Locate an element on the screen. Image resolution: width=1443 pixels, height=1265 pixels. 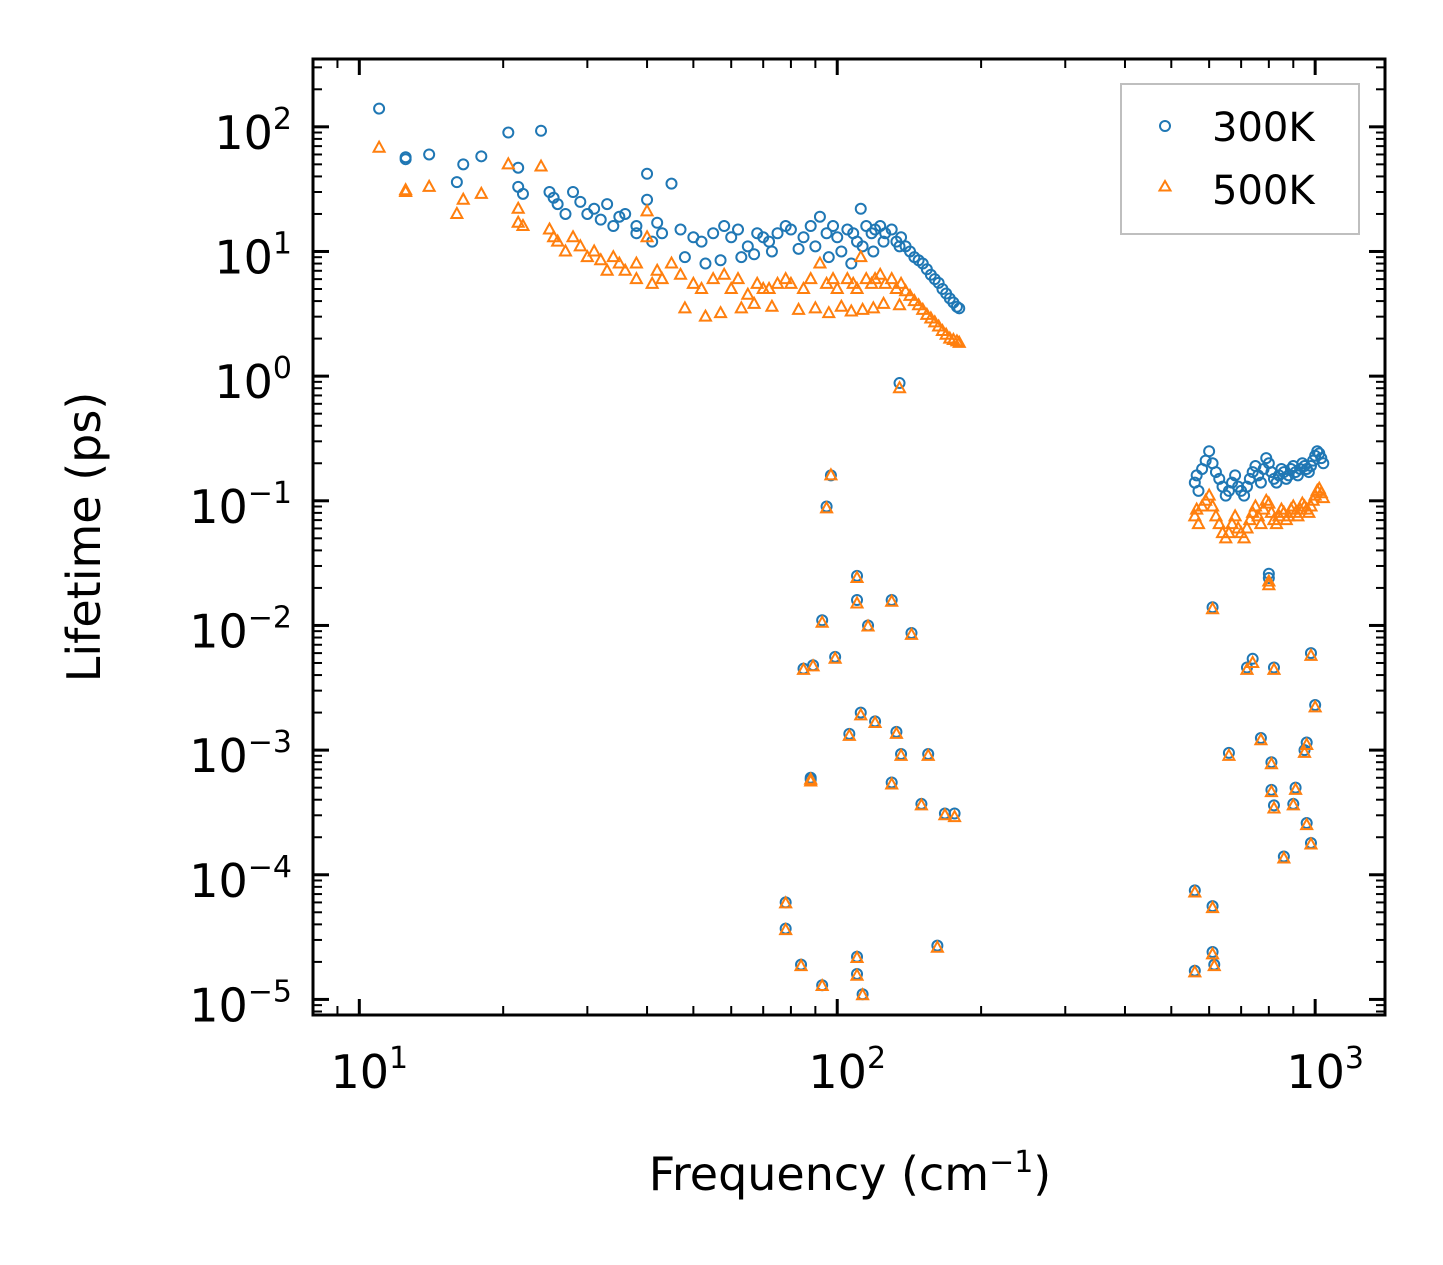
x-tick-label: 101 is located at coordinates (369, 1070).